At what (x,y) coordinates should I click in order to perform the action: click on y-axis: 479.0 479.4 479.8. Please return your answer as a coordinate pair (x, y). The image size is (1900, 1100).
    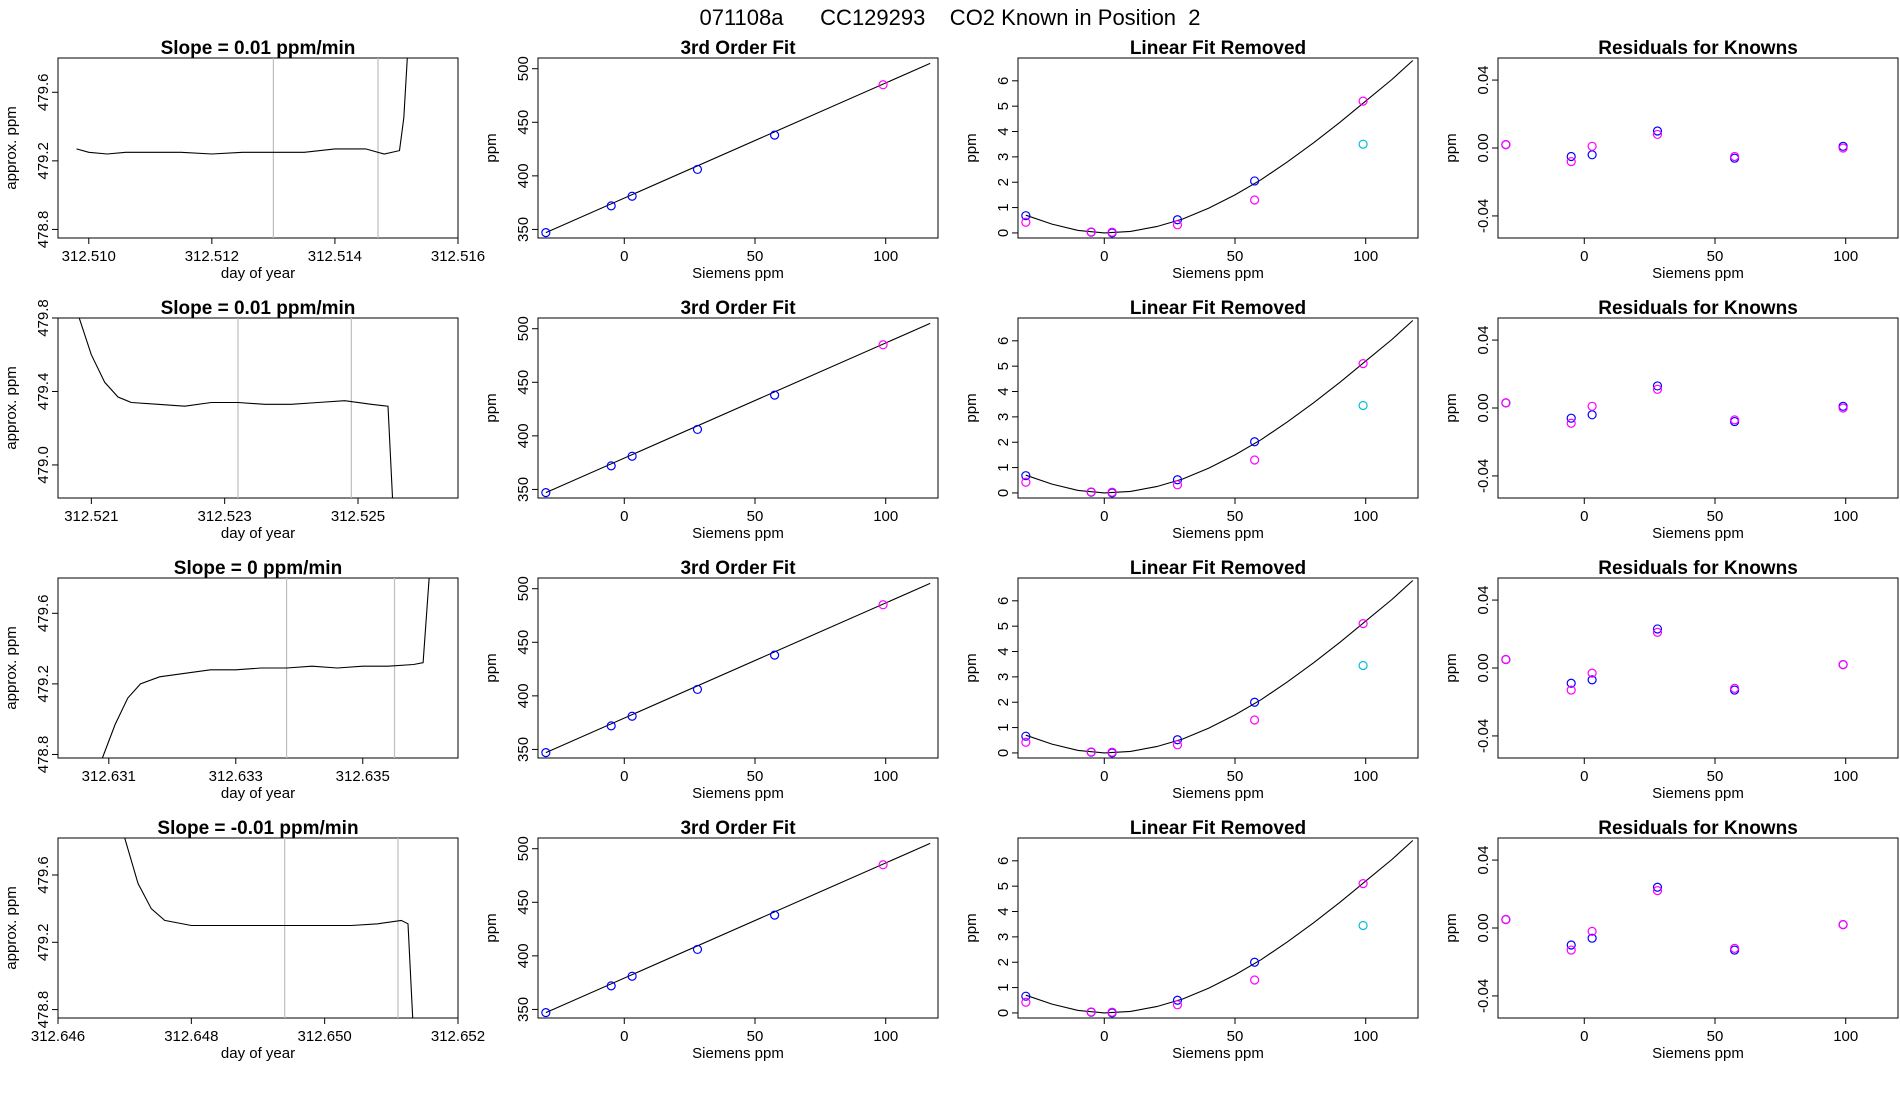
    Looking at the image, I should click on (46, 391).